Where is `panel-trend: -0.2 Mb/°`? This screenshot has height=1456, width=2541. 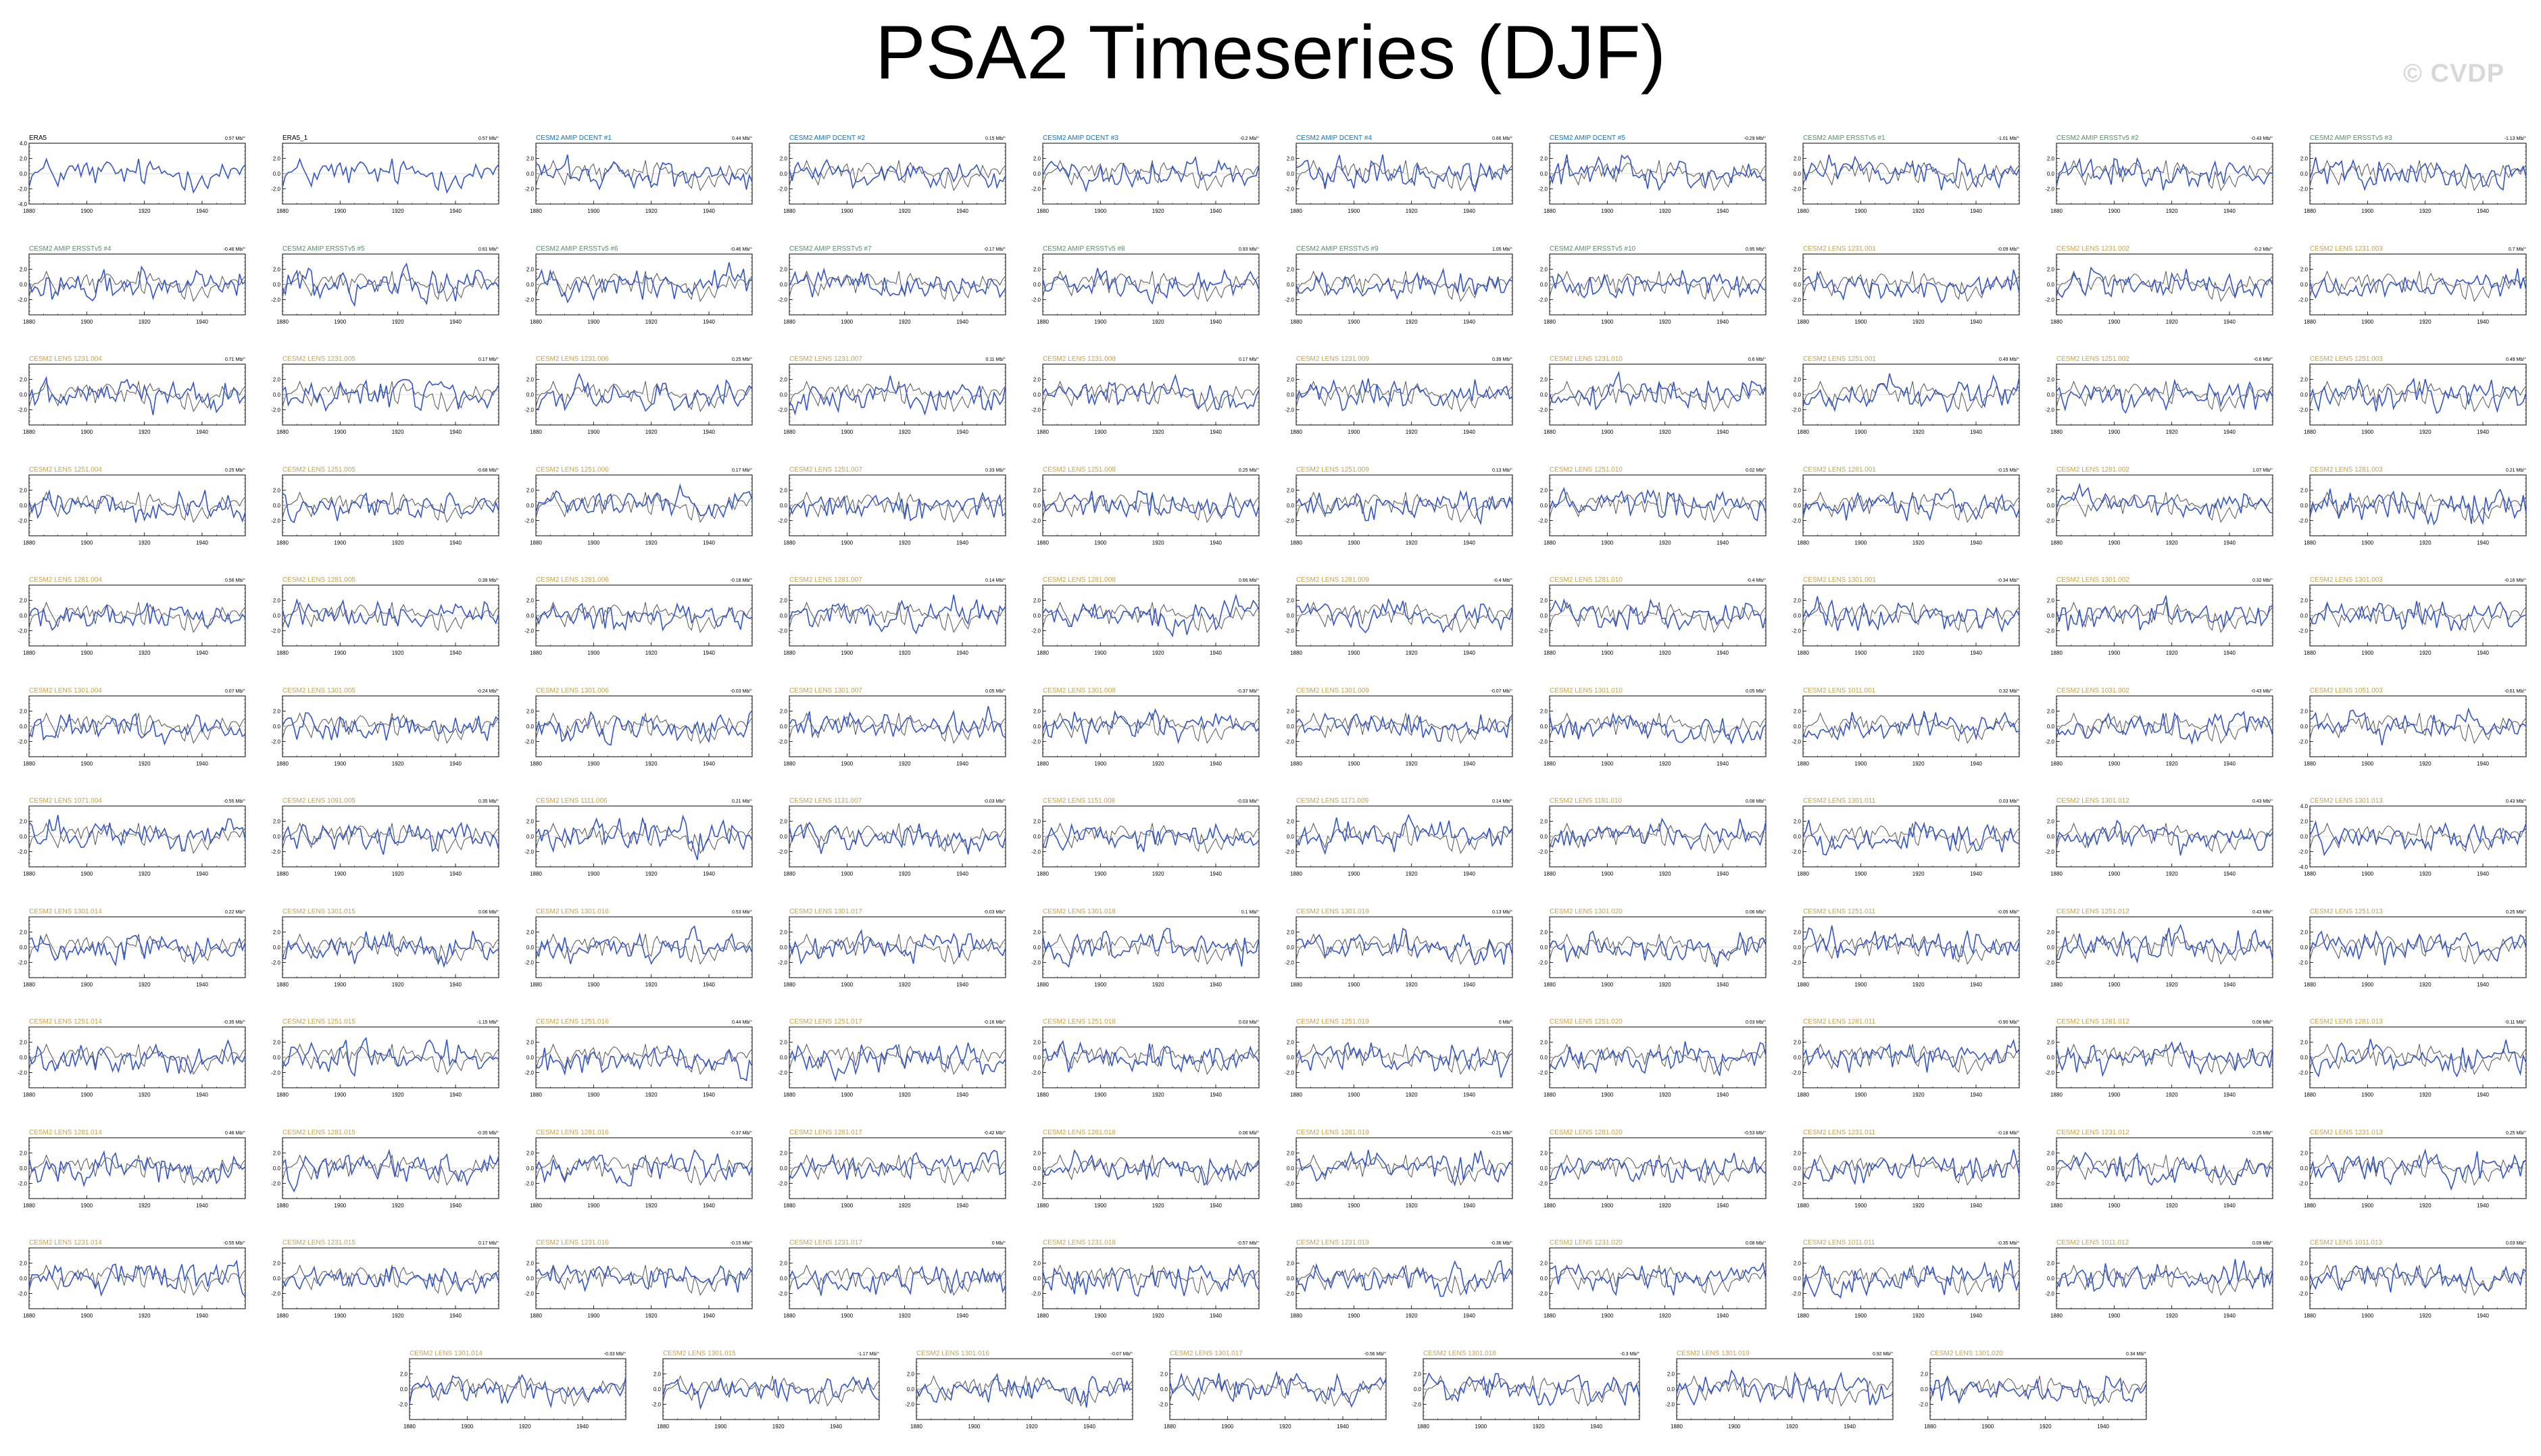
panel-trend: -0.2 Mb/° is located at coordinates (2263, 249).